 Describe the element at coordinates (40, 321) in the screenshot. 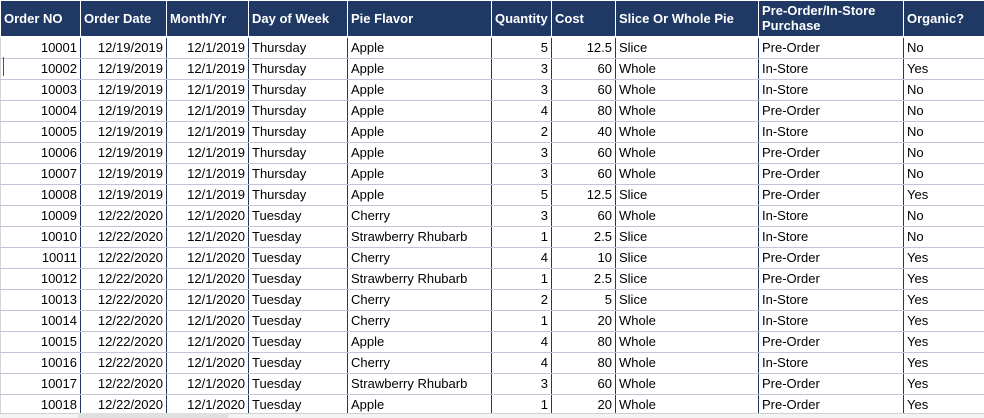

I see `order-no-cell: 10014` at that location.